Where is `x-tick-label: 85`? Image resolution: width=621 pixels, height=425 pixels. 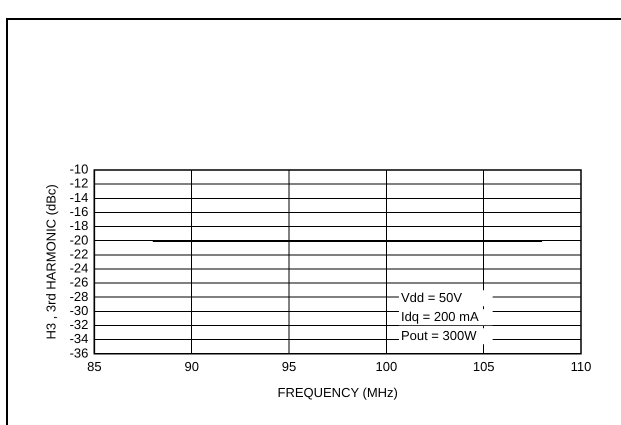 x-tick-label: 85 is located at coordinates (94, 366).